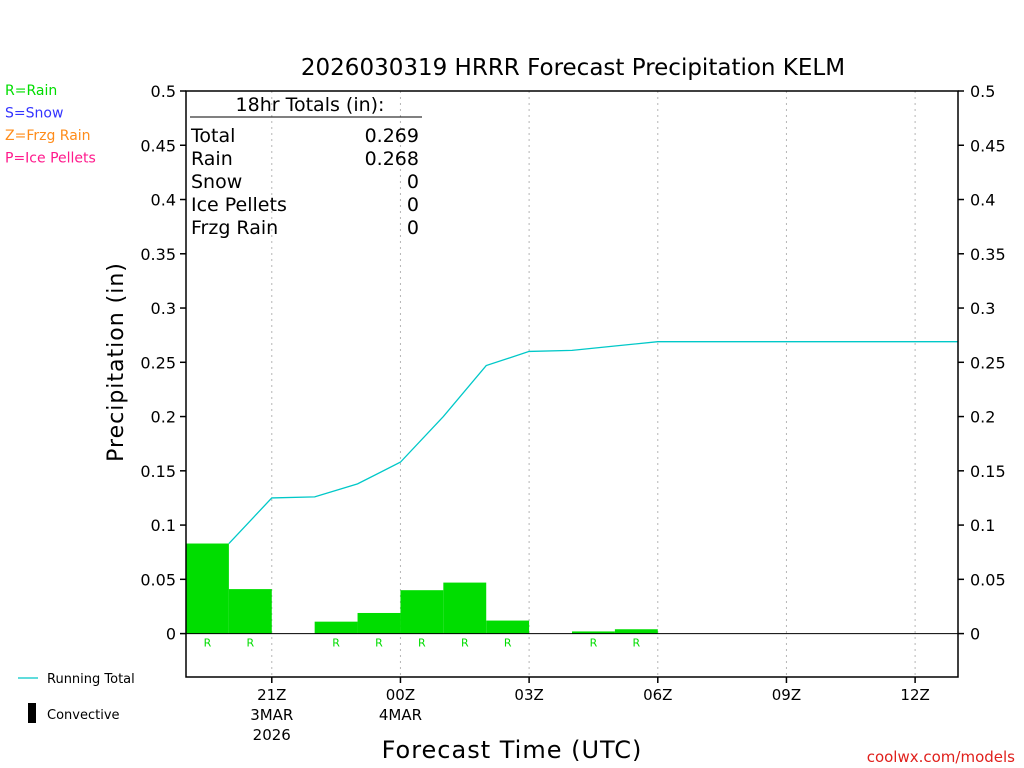 The height and width of the screenshot is (768, 1024). Describe the element at coordinates (272, 735) in the screenshot. I see `x-tick-year: 2026` at that location.